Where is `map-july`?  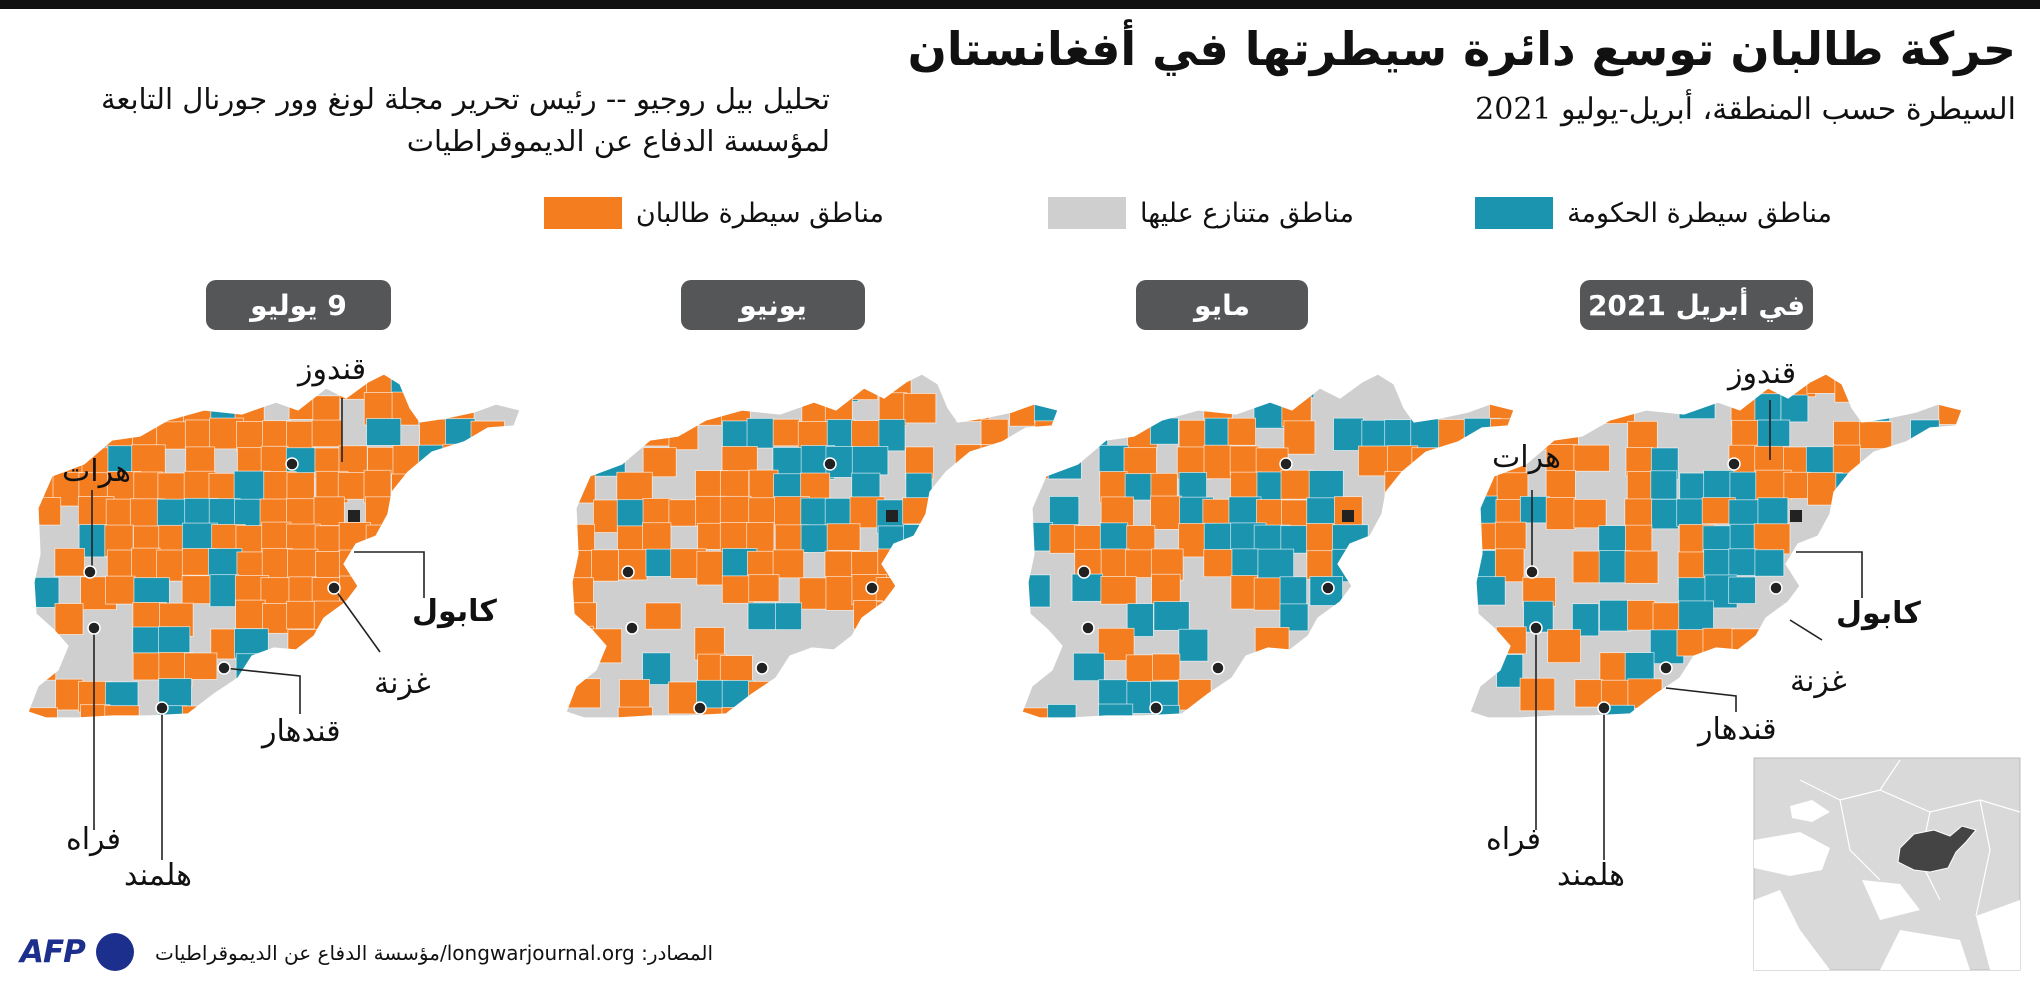 map-july is located at coordinates (274, 546).